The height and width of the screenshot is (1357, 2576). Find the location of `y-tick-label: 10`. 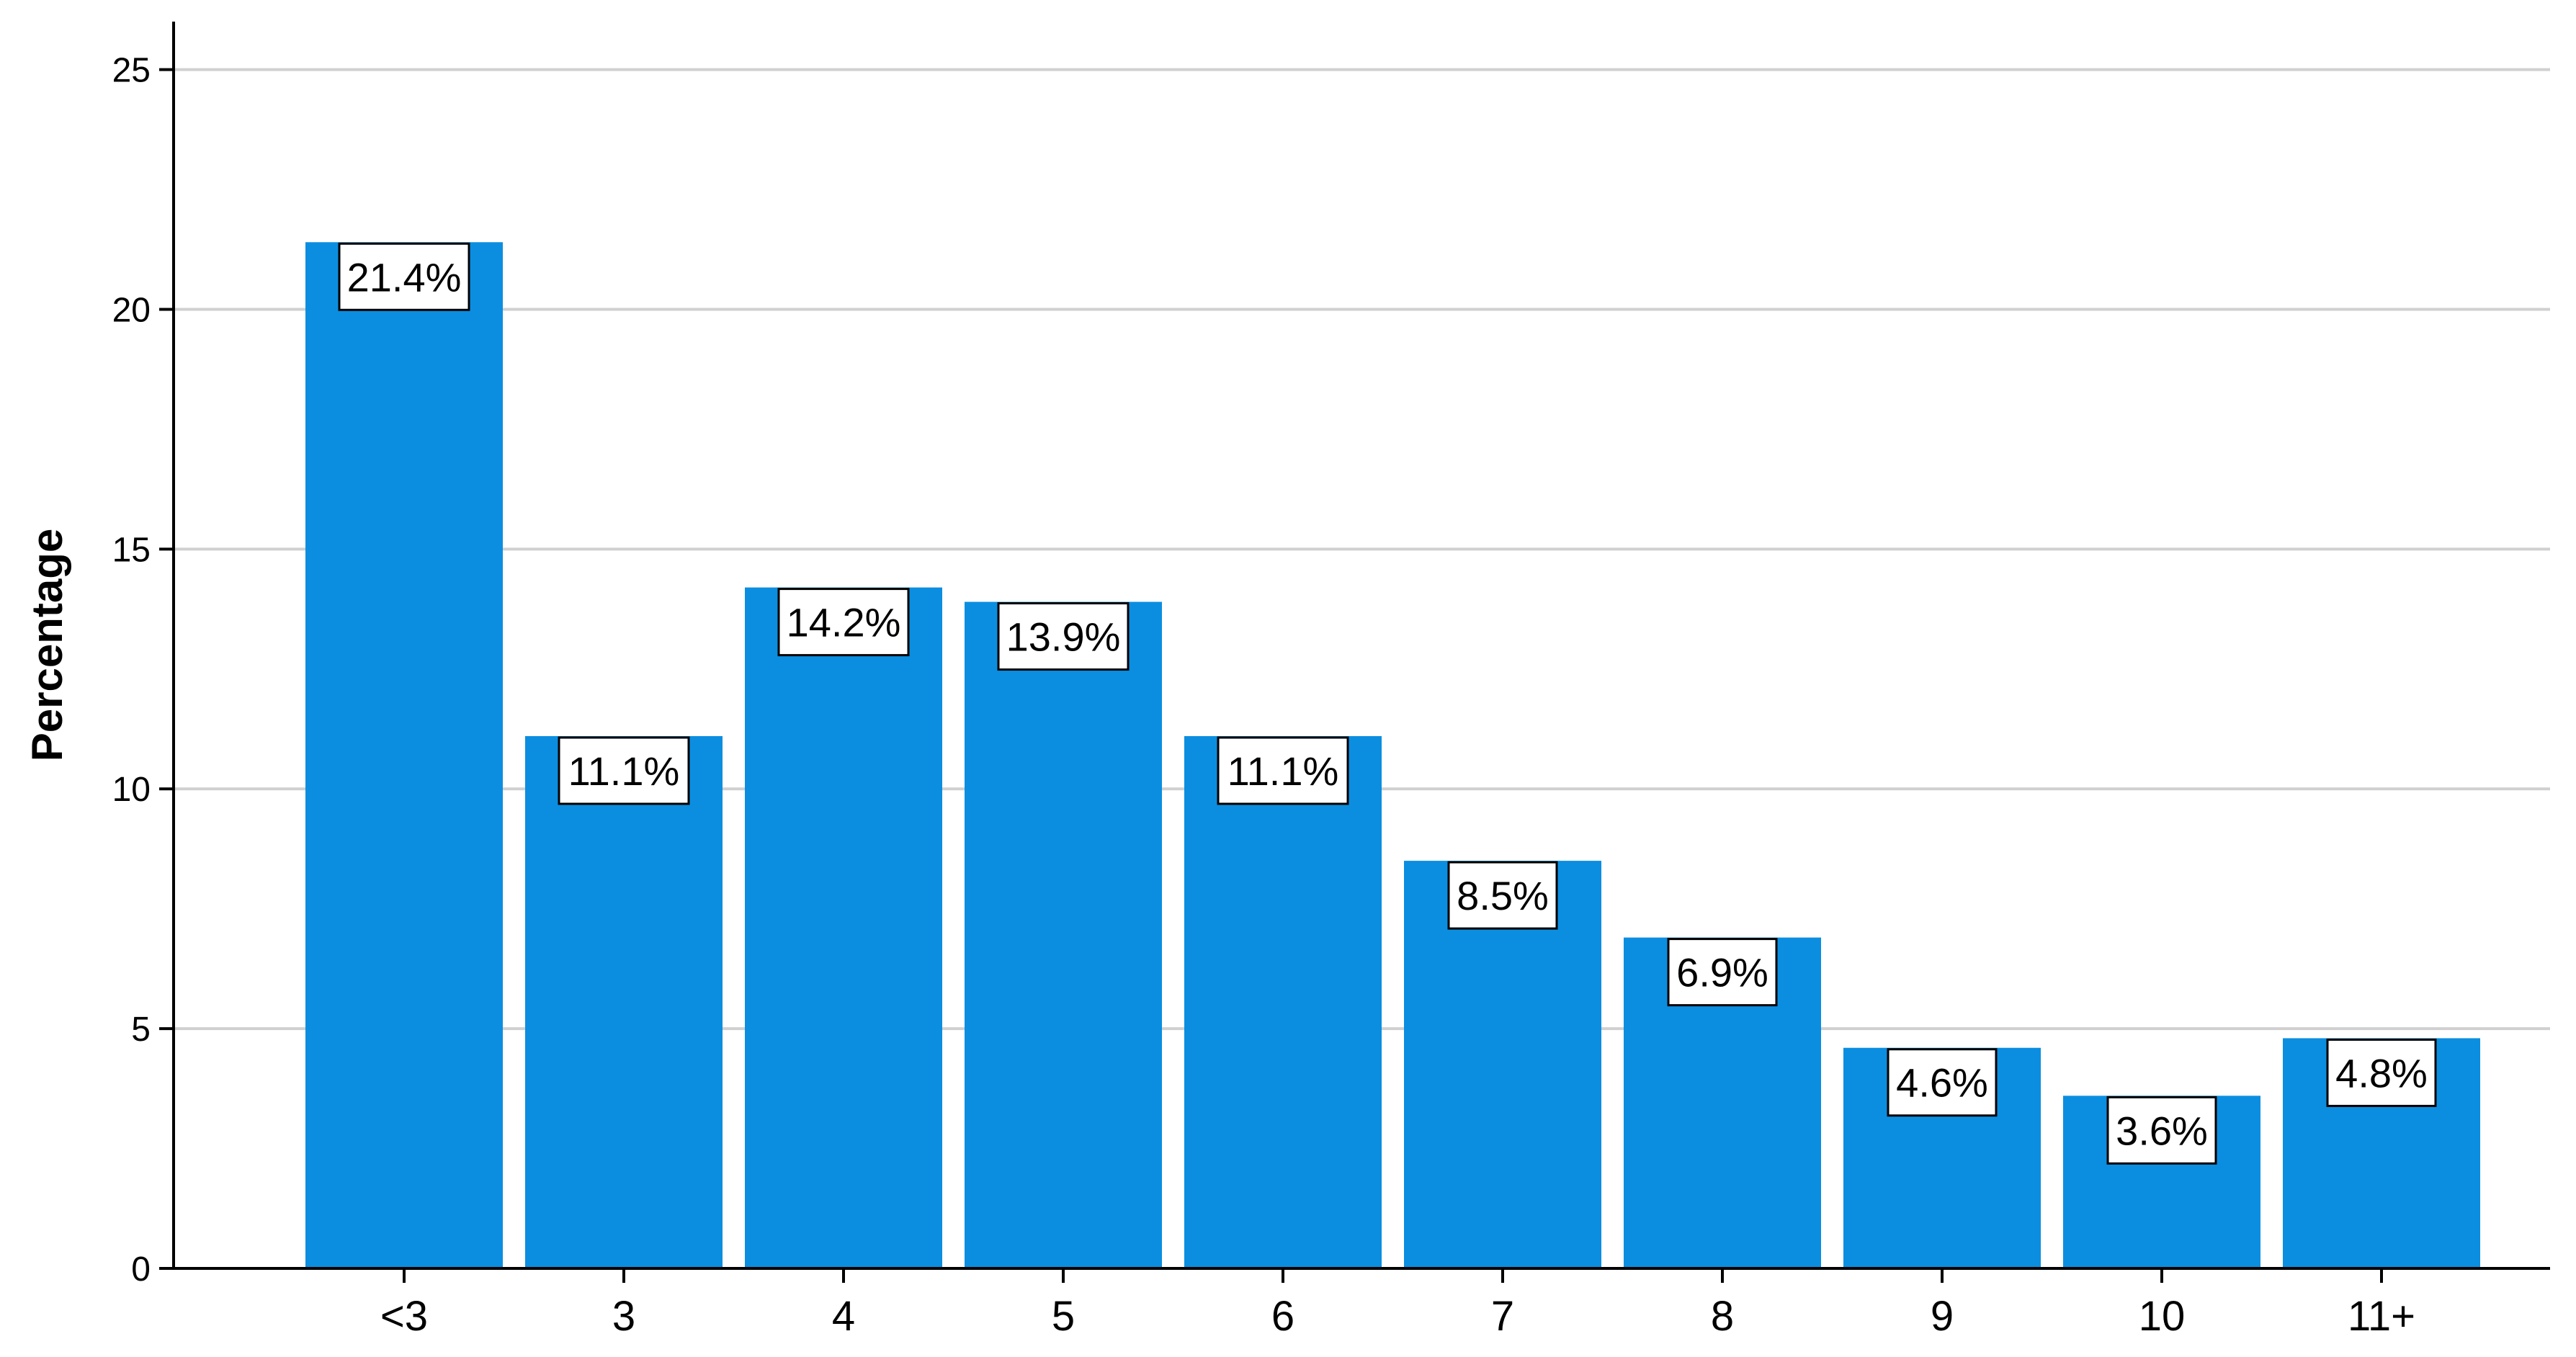

y-tick-label: 10 is located at coordinates (131, 790).